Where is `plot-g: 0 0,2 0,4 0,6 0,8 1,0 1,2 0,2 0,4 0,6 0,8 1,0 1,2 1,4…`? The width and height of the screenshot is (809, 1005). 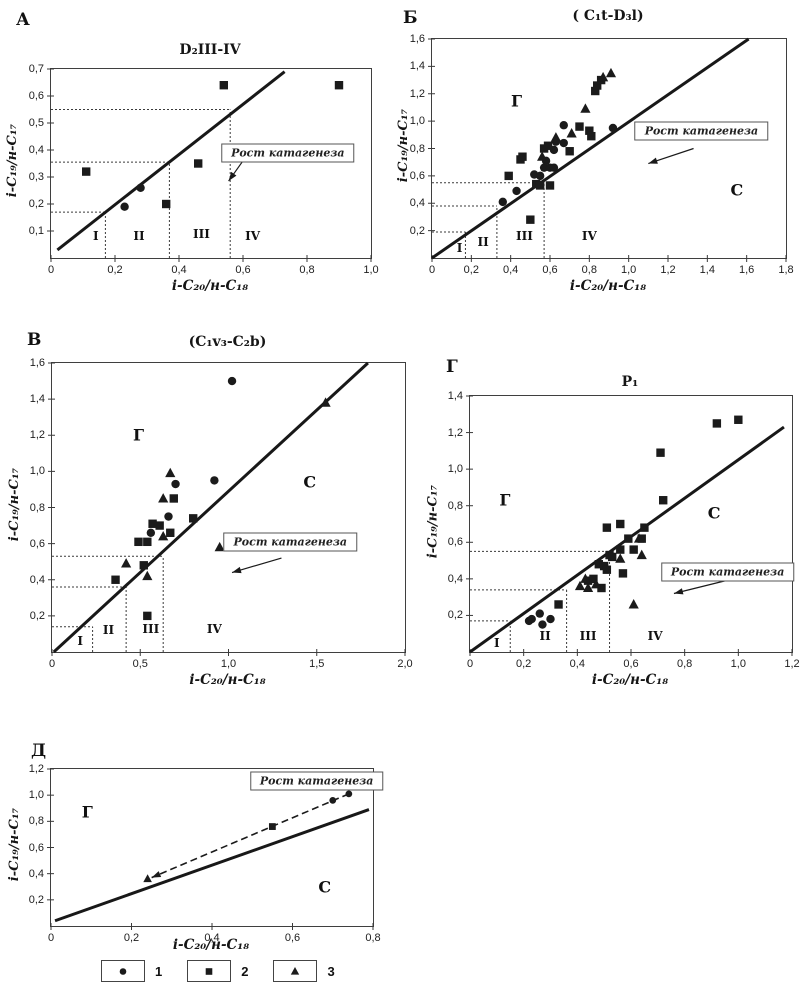 plot-g: 0 0,2 0,4 0,6 0,8 1,0 1,2 0,2 0,4 0,6 0,8 1,0 1,2 1,4… is located at coordinates (624, 530).